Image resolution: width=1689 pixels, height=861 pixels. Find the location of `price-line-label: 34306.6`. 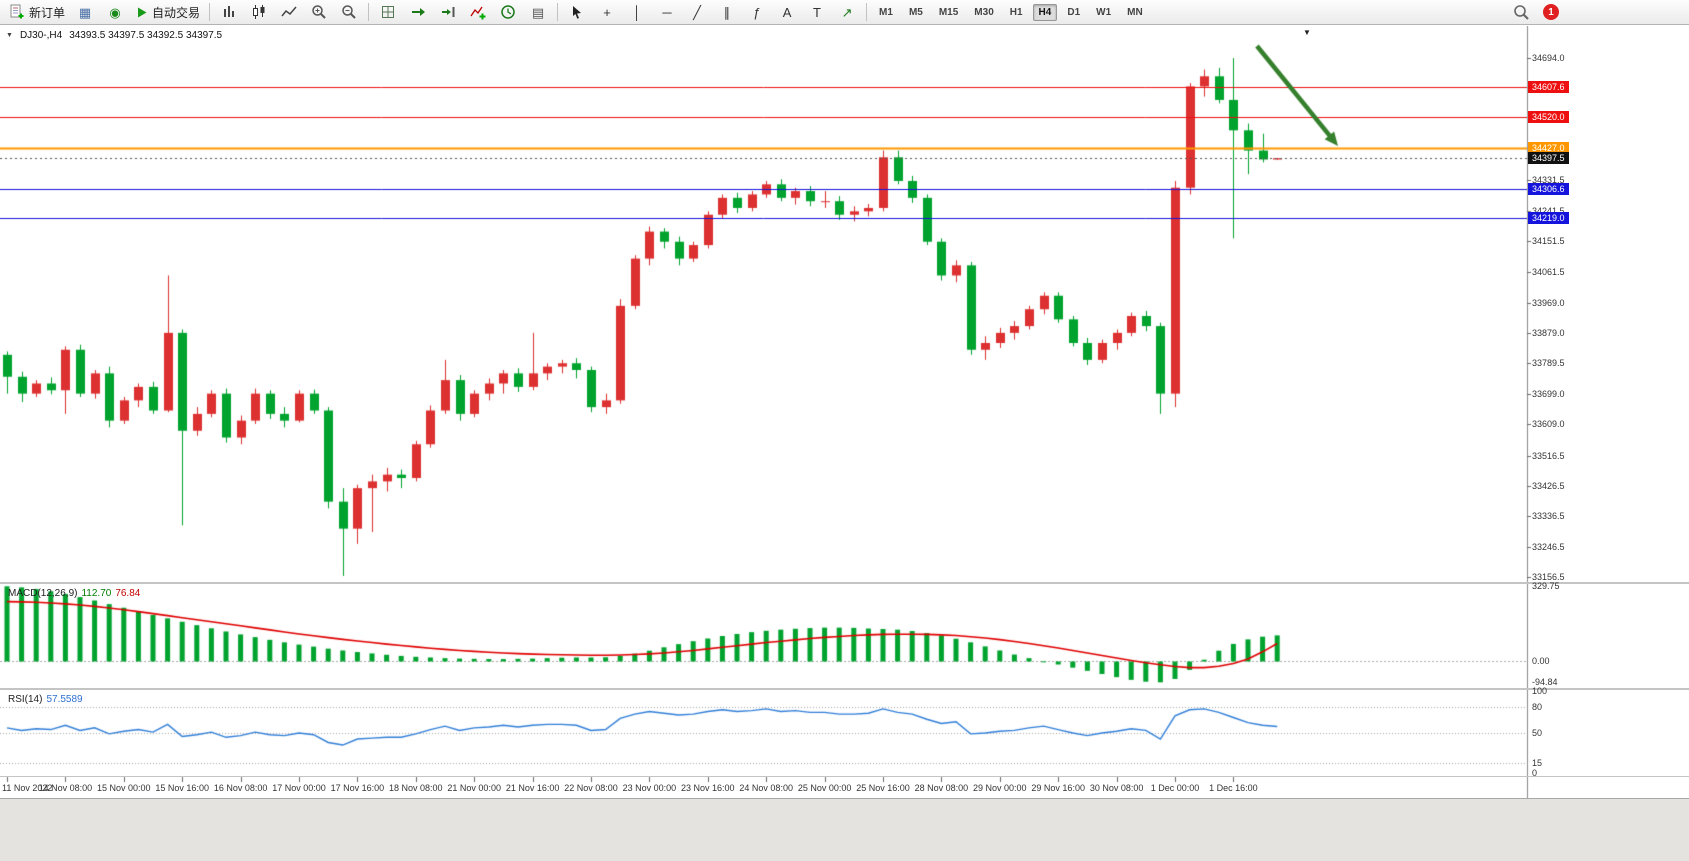

price-line-label: 34306.6 is located at coordinates (1548, 188).